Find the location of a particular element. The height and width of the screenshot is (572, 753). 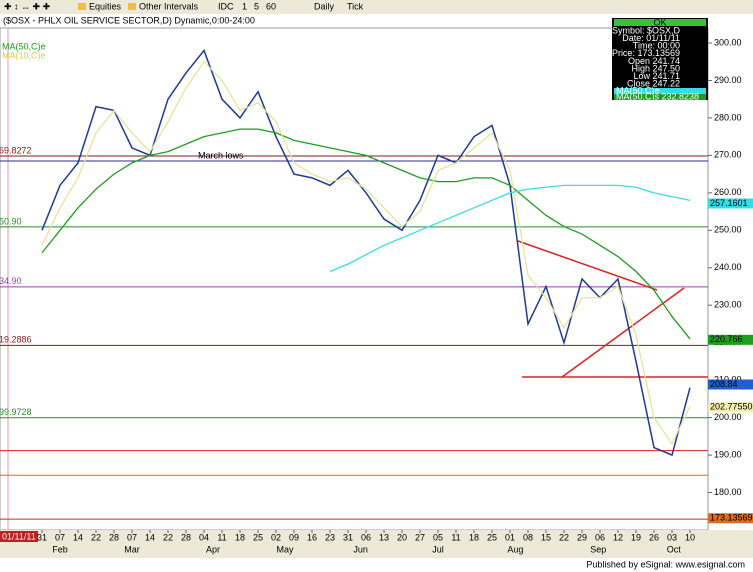

data-window-row: Low 241.71 is located at coordinates (656, 76).